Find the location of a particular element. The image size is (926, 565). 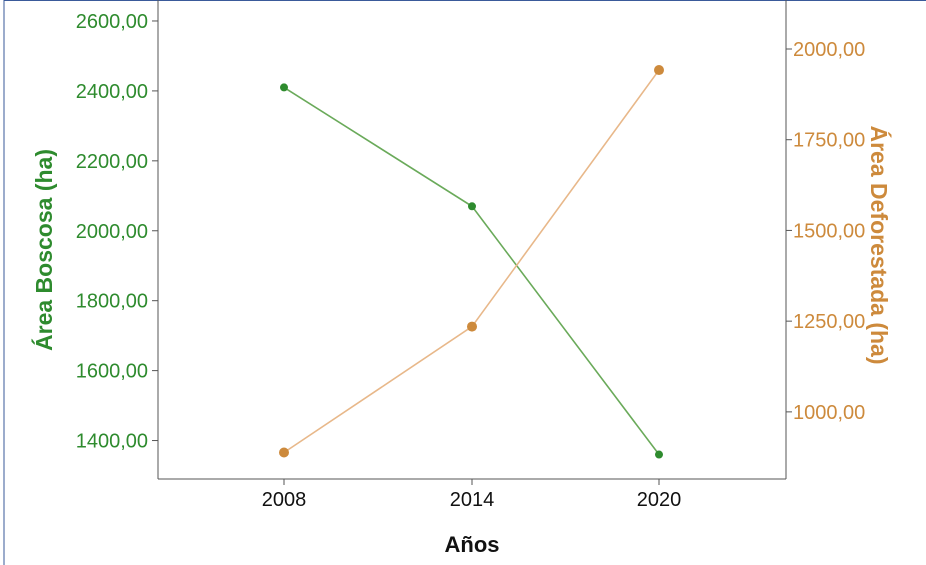

left-tick-label: 1800,00 is located at coordinates (112, 302).